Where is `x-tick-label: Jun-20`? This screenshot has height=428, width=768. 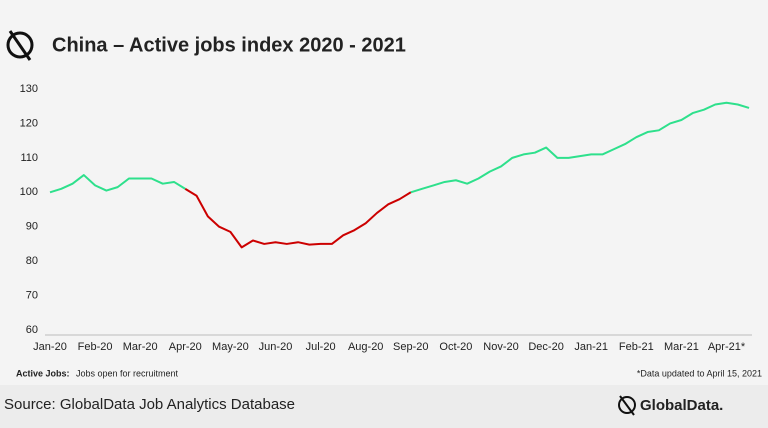 x-tick-label: Jun-20 is located at coordinates (276, 347).